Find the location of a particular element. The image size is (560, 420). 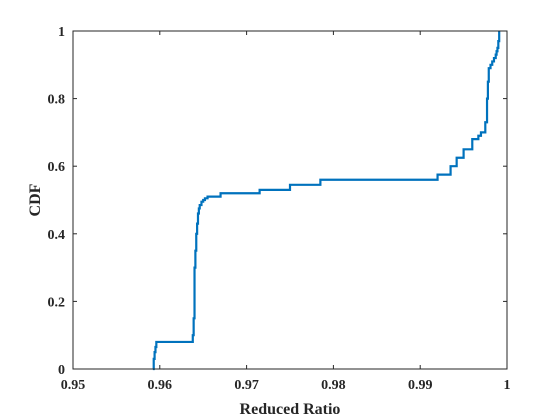

y-tick-label: 0.6 is located at coordinates (57, 167).